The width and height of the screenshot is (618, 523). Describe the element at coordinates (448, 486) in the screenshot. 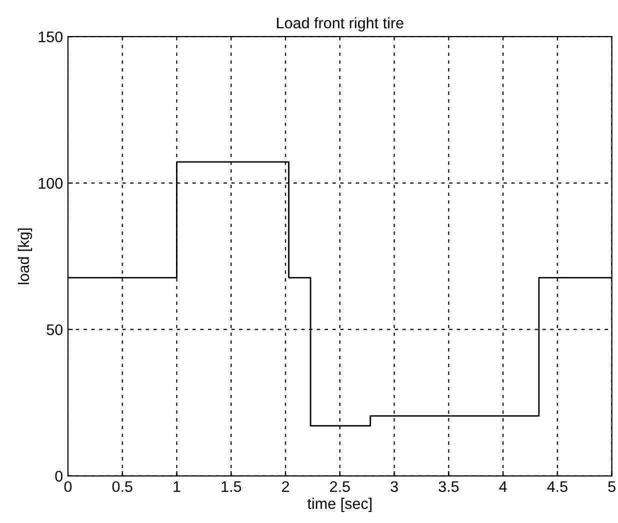

I see `x-tick-label: 3.5` at that location.